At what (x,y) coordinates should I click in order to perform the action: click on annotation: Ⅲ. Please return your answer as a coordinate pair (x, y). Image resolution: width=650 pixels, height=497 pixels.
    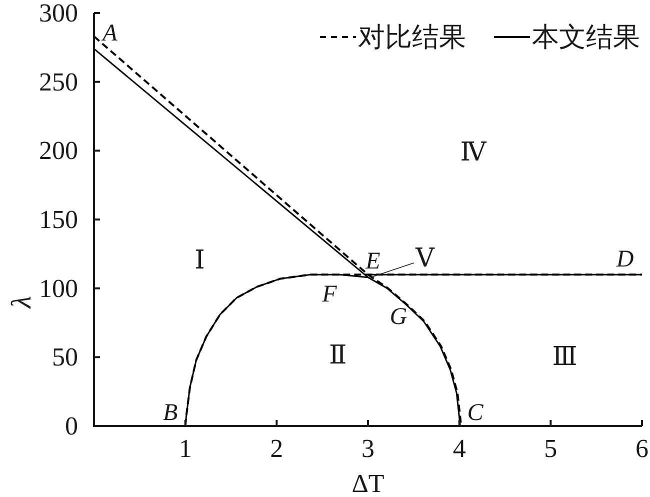
    Looking at the image, I should click on (565, 357).